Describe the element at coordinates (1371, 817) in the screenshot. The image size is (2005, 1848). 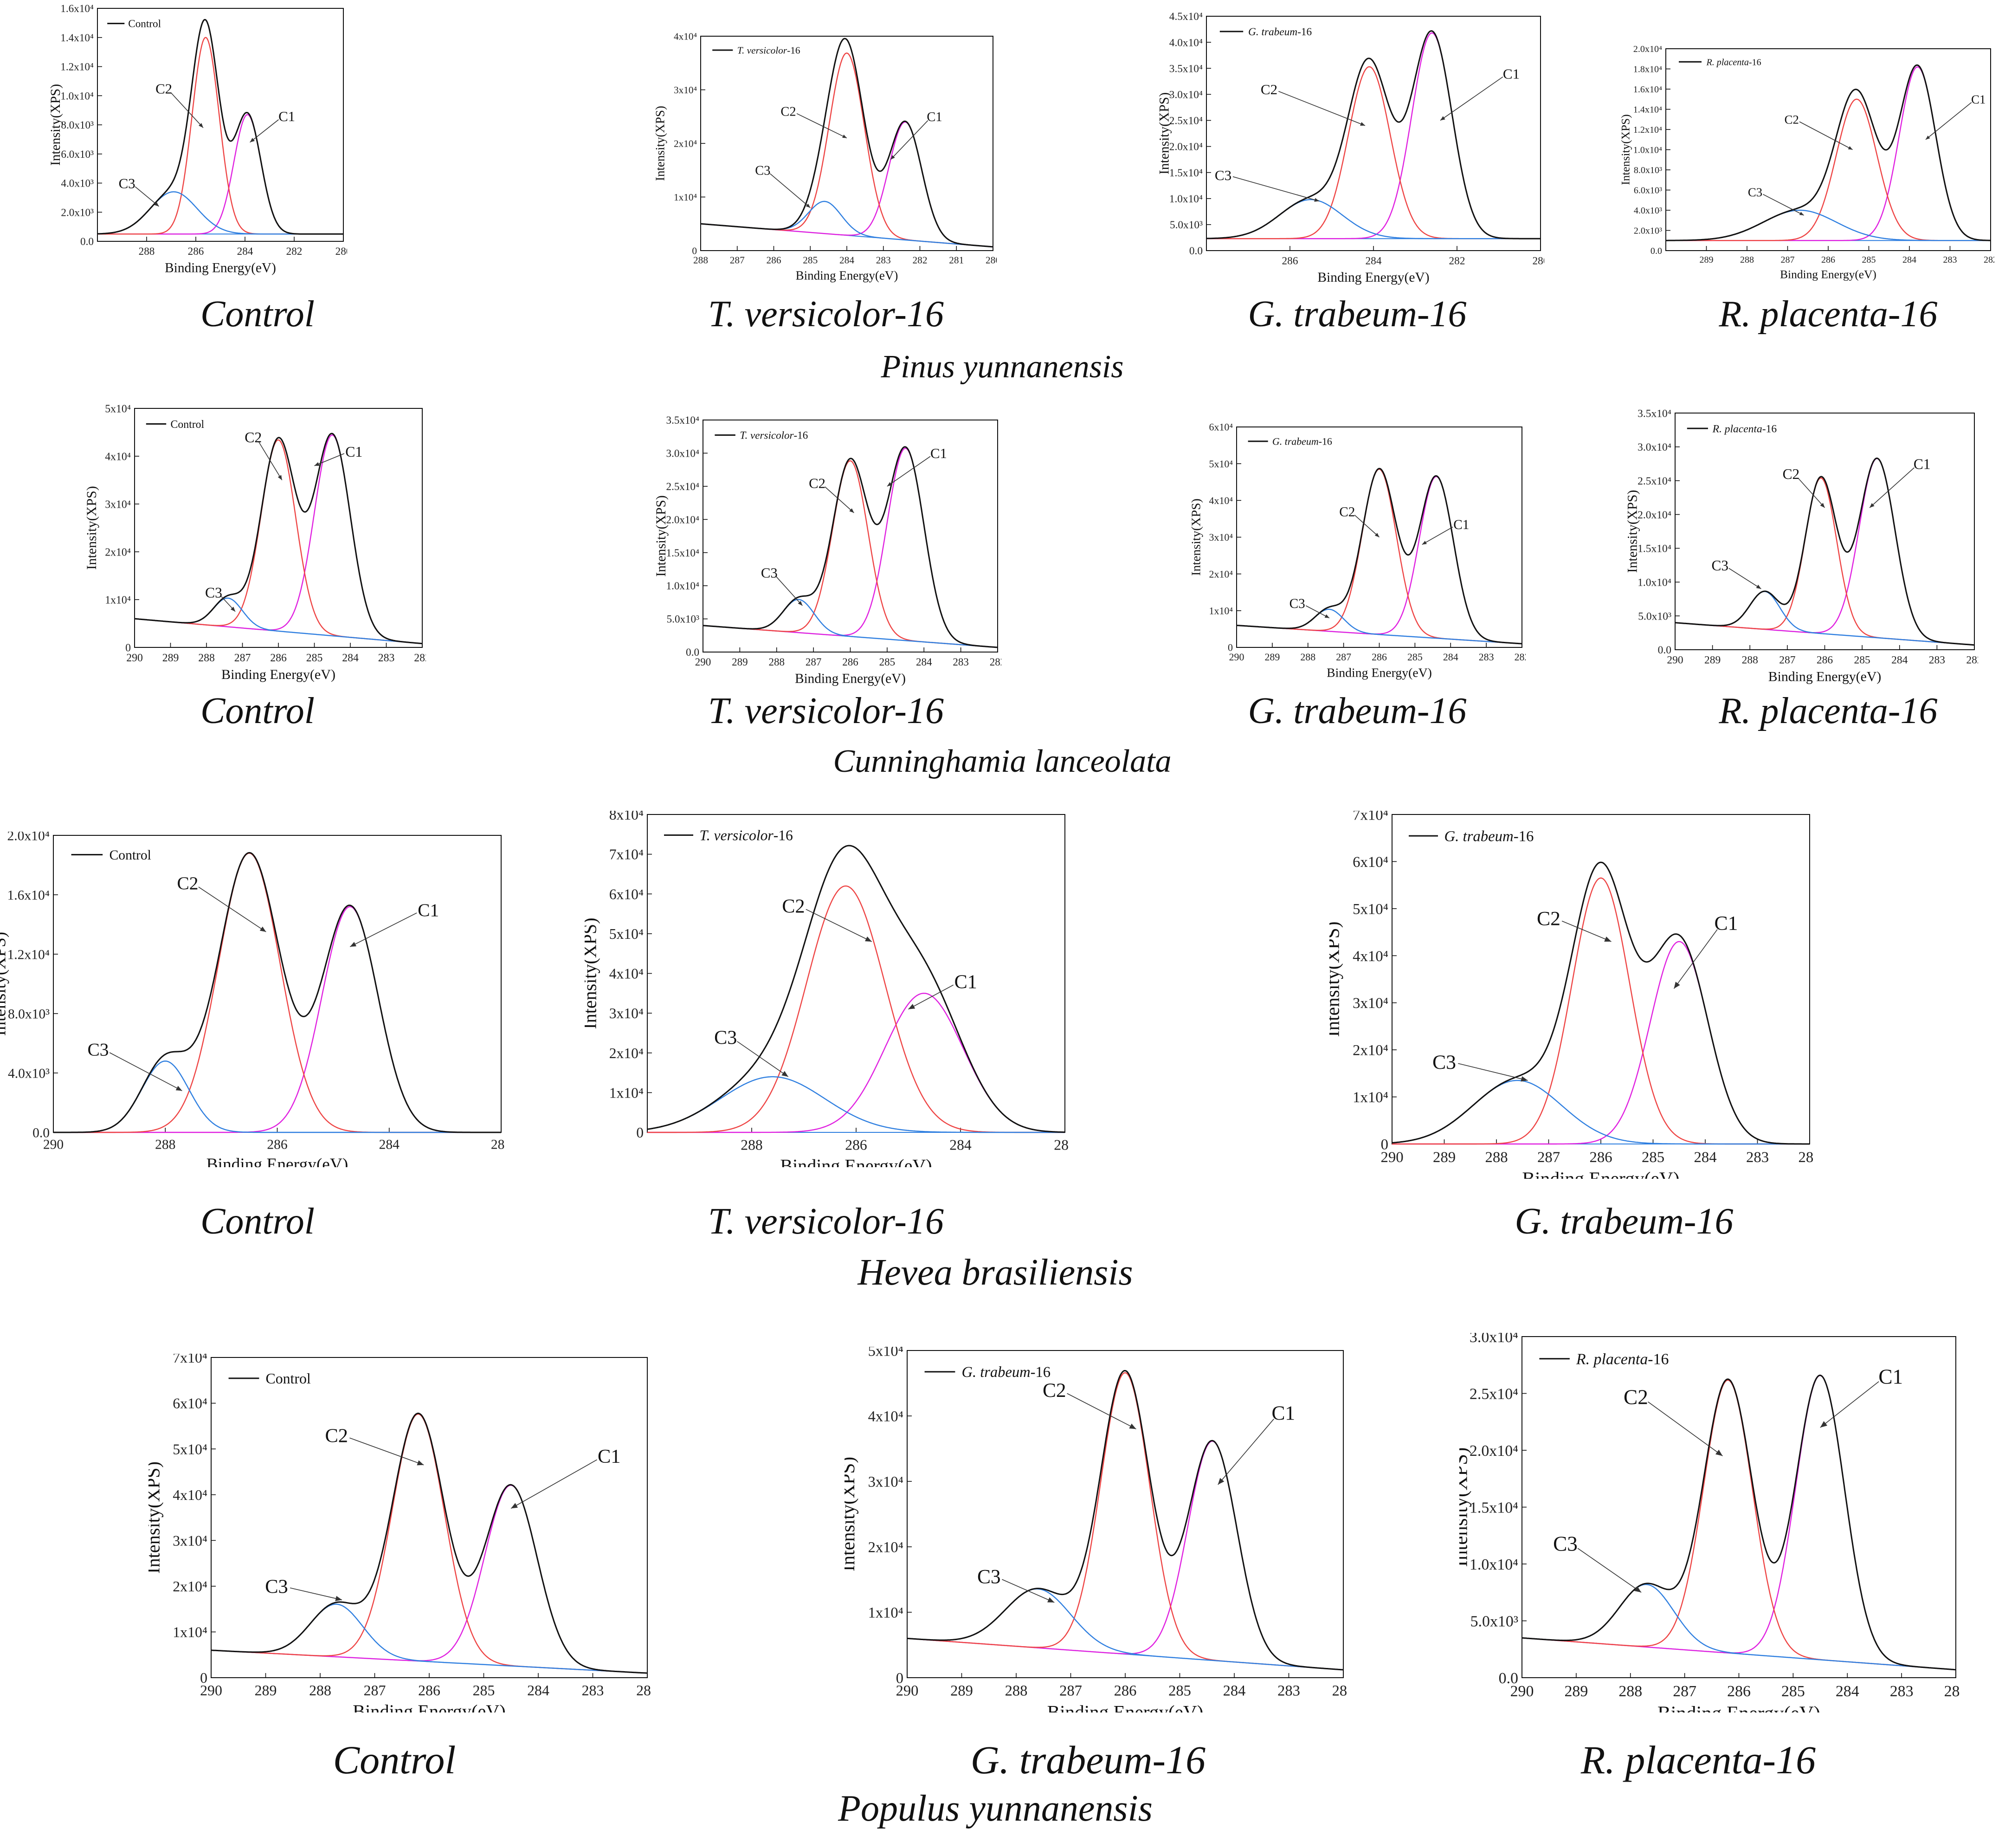
I see `y-tick-label: 7x10⁴` at that location.